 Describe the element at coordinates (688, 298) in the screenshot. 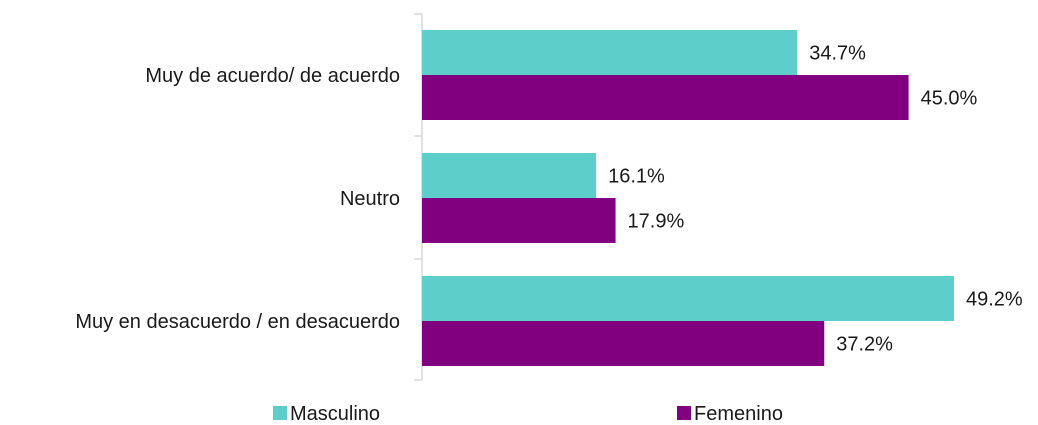

I see `bar-masculino-muy-en-desacuerdo-en-desacuerdo` at that location.